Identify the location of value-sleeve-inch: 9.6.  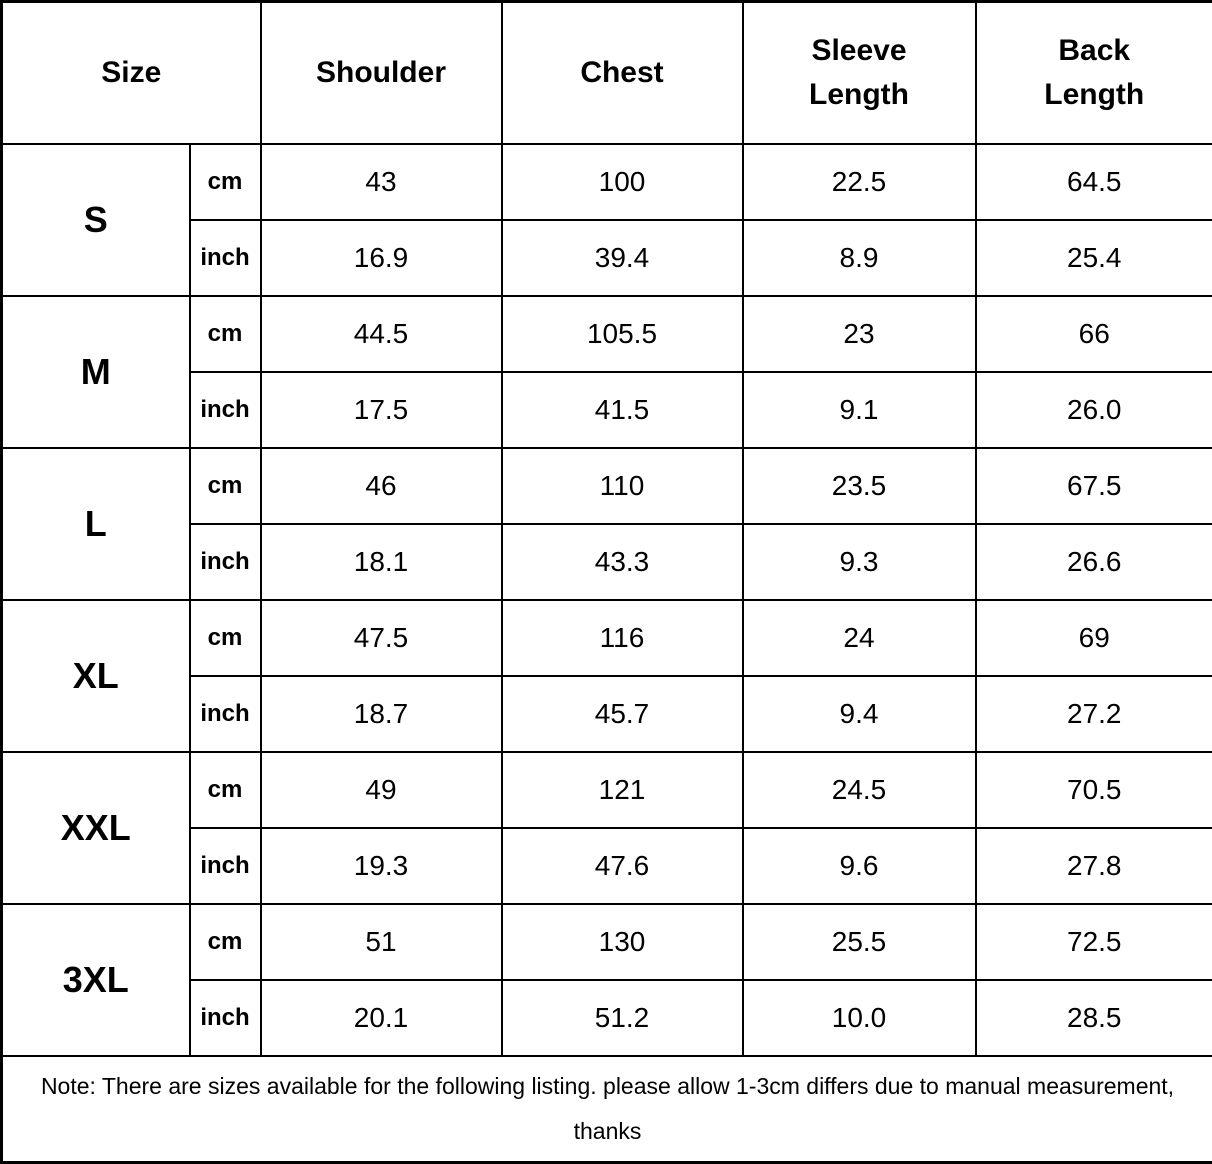
(859, 866).